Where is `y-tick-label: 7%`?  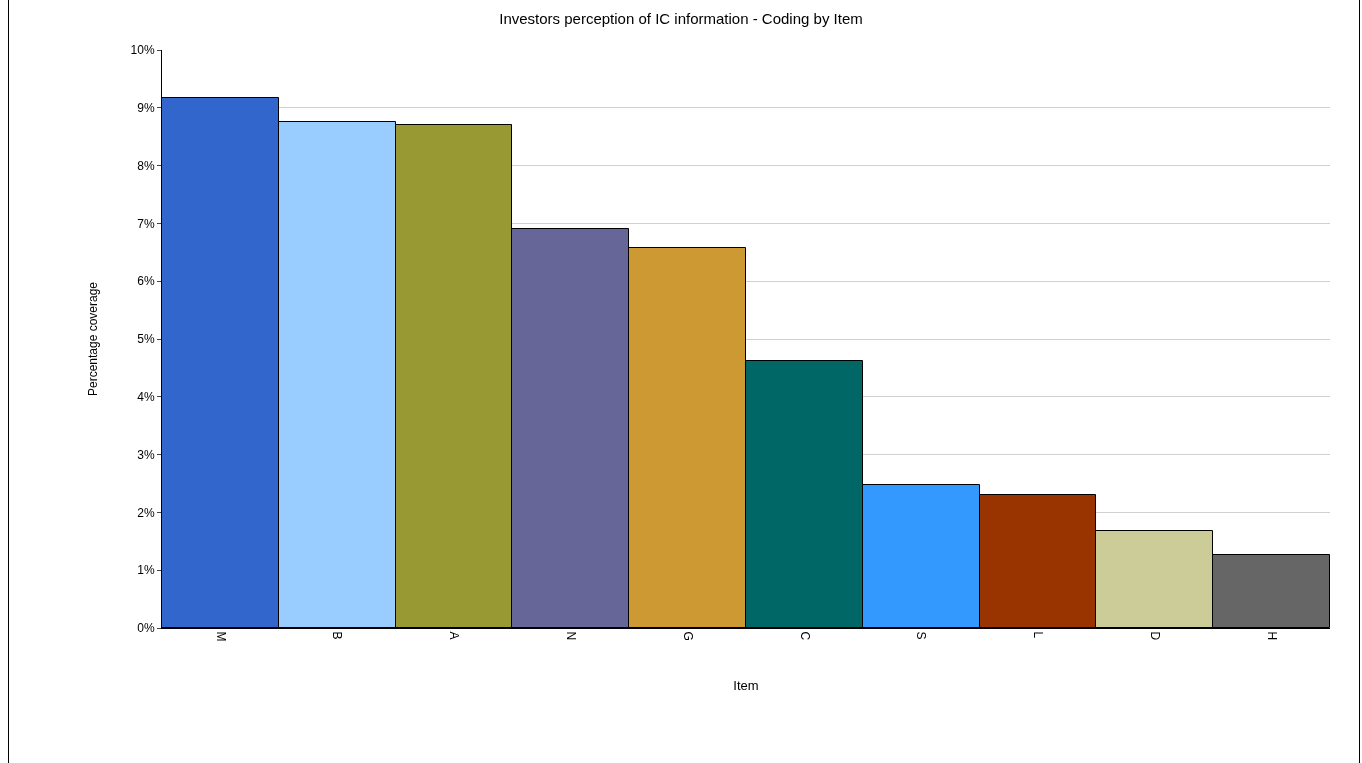 y-tick-label: 7% is located at coordinates (146, 223).